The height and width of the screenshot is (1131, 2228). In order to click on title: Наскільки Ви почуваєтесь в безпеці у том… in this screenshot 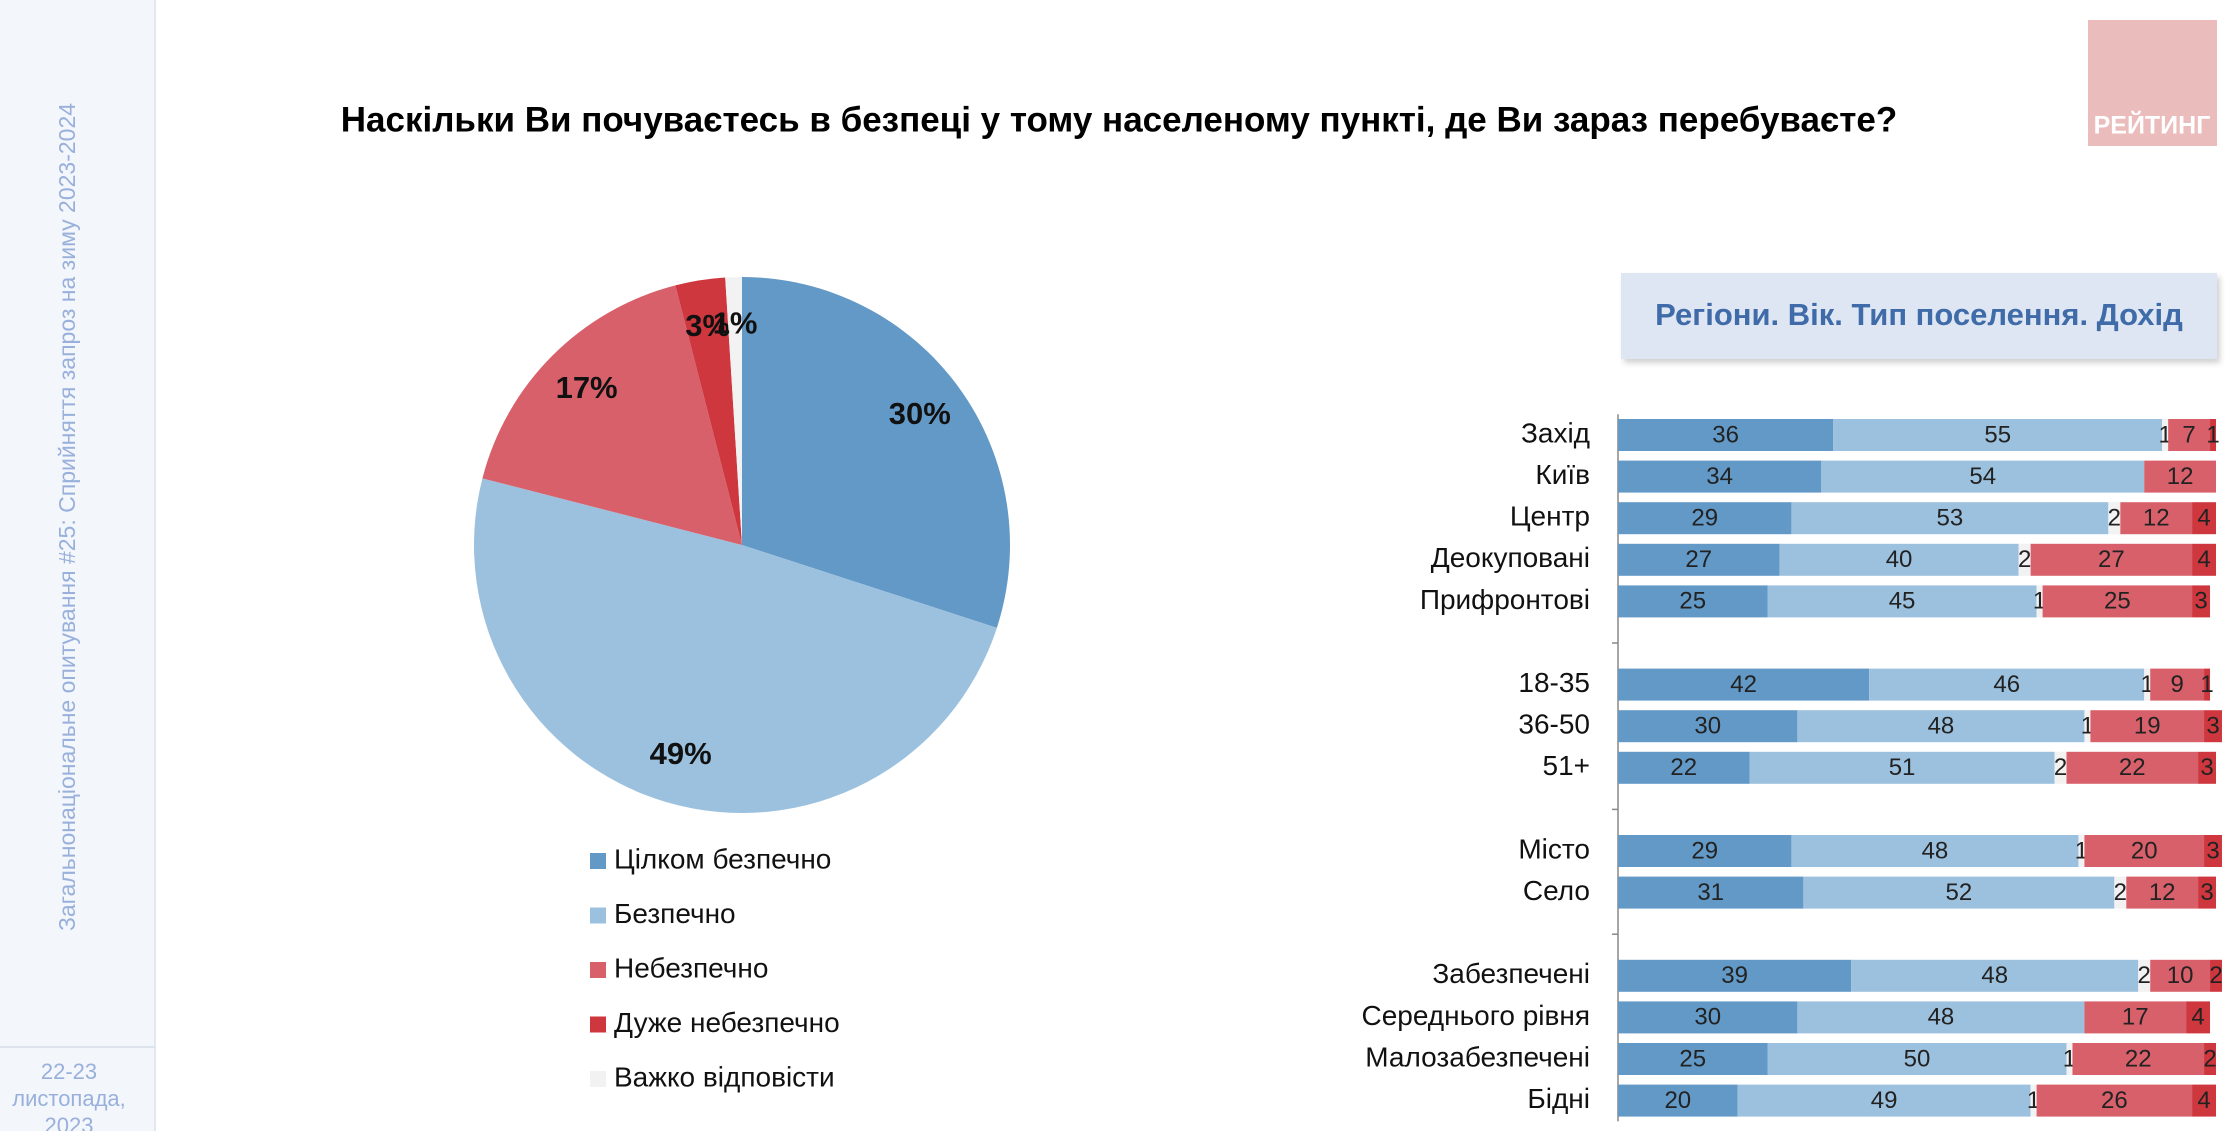, I will do `click(1119, 119)`.